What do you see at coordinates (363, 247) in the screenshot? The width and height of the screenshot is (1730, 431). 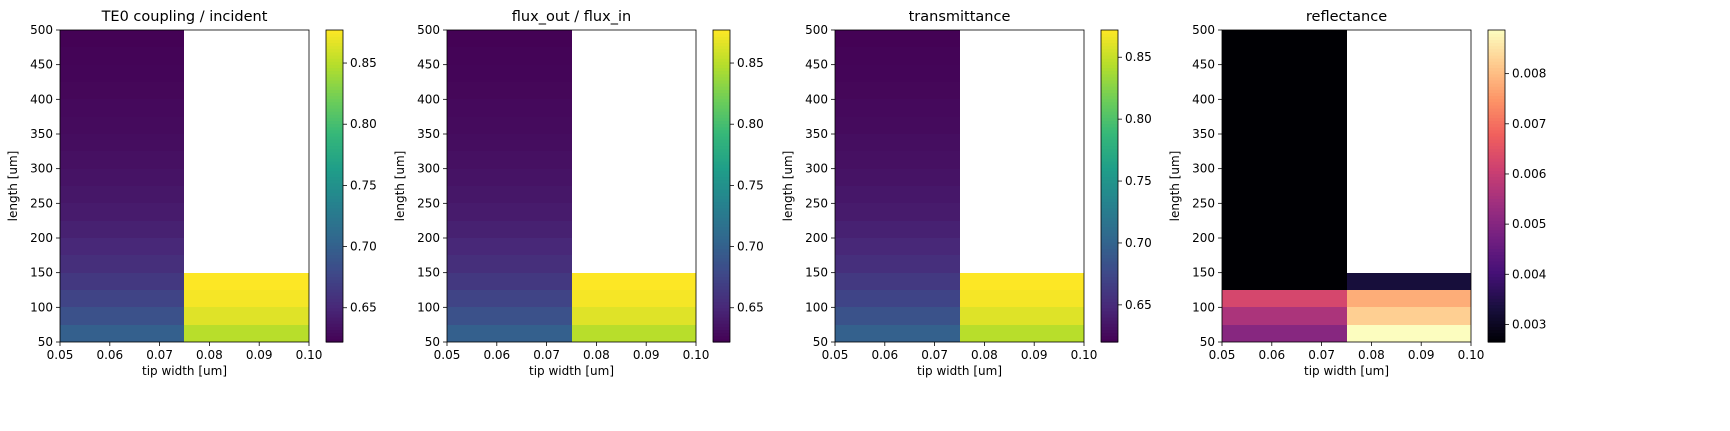 I see `colorbar-tick-label: 0.70` at bounding box center [363, 247].